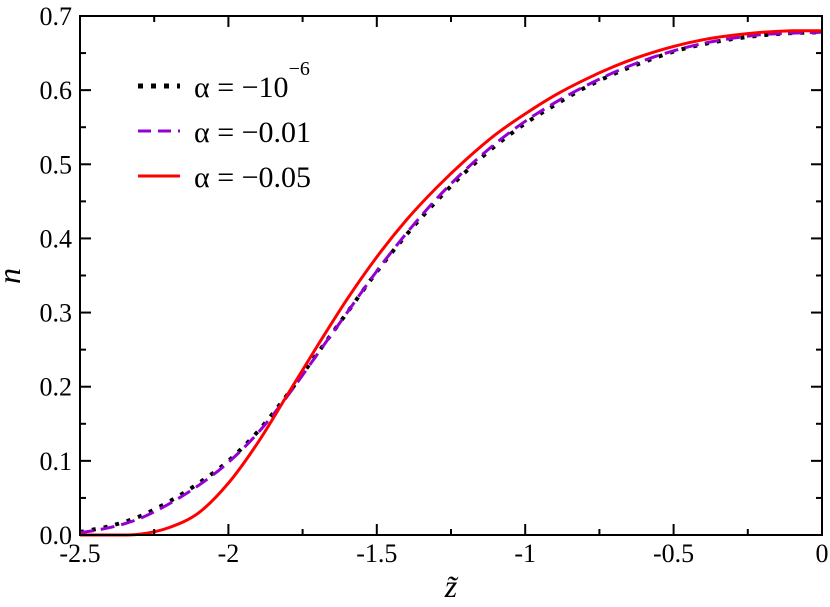 This screenshot has height=607, width=830. I want to click on x-axis-label: z̃, so click(451, 586).